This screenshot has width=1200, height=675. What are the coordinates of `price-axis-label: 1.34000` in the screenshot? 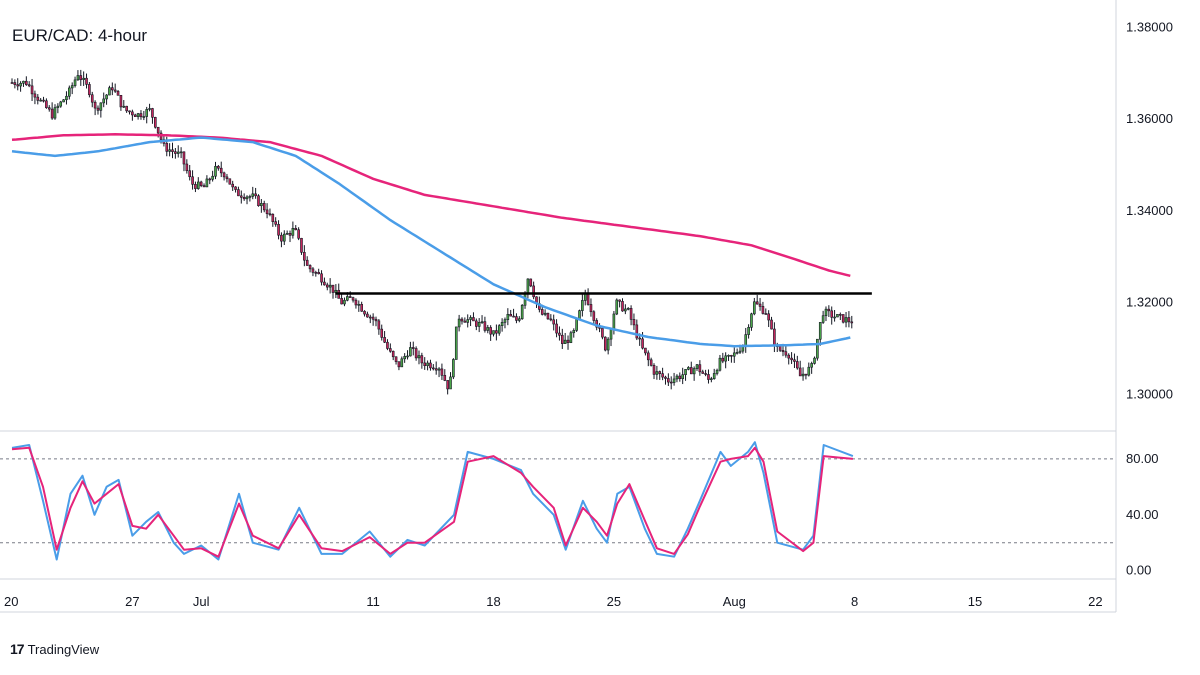 It's located at (1149, 210).